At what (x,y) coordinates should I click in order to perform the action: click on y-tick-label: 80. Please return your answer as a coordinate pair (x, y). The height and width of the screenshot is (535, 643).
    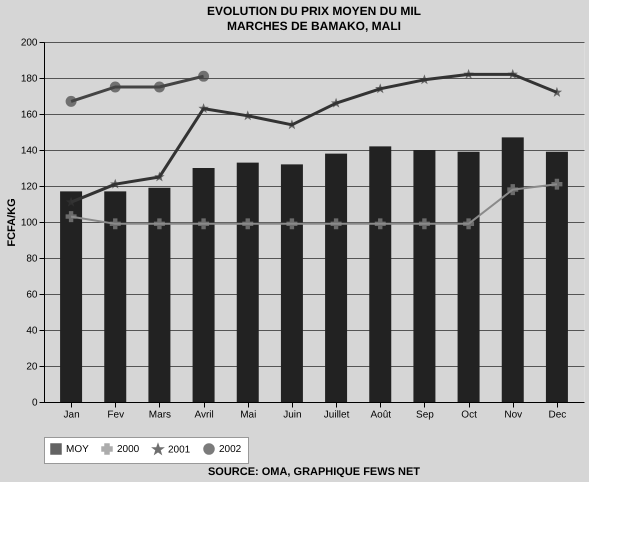
    Looking at the image, I should click on (32, 259).